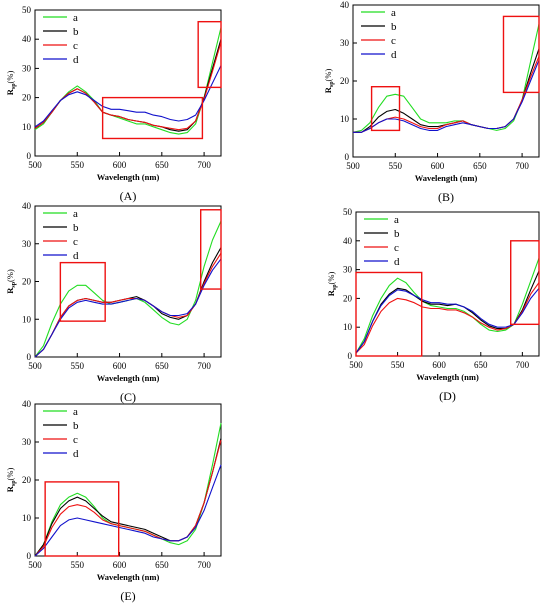 This screenshot has height=603, width=550. What do you see at coordinates (447, 396) in the screenshot?
I see `panel-label: (D)` at bounding box center [447, 396].